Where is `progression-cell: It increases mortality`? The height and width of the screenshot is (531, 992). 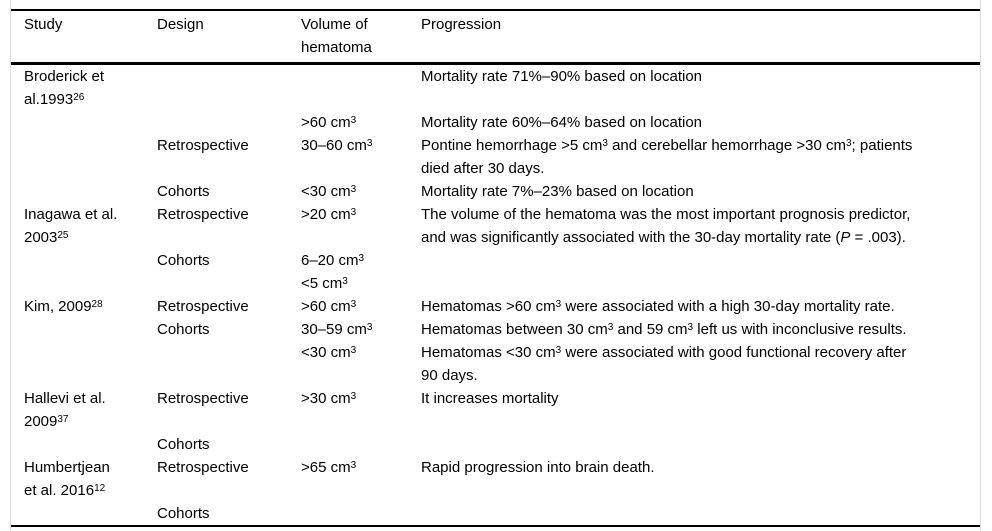 progression-cell: It increases mortality is located at coordinates (490, 398).